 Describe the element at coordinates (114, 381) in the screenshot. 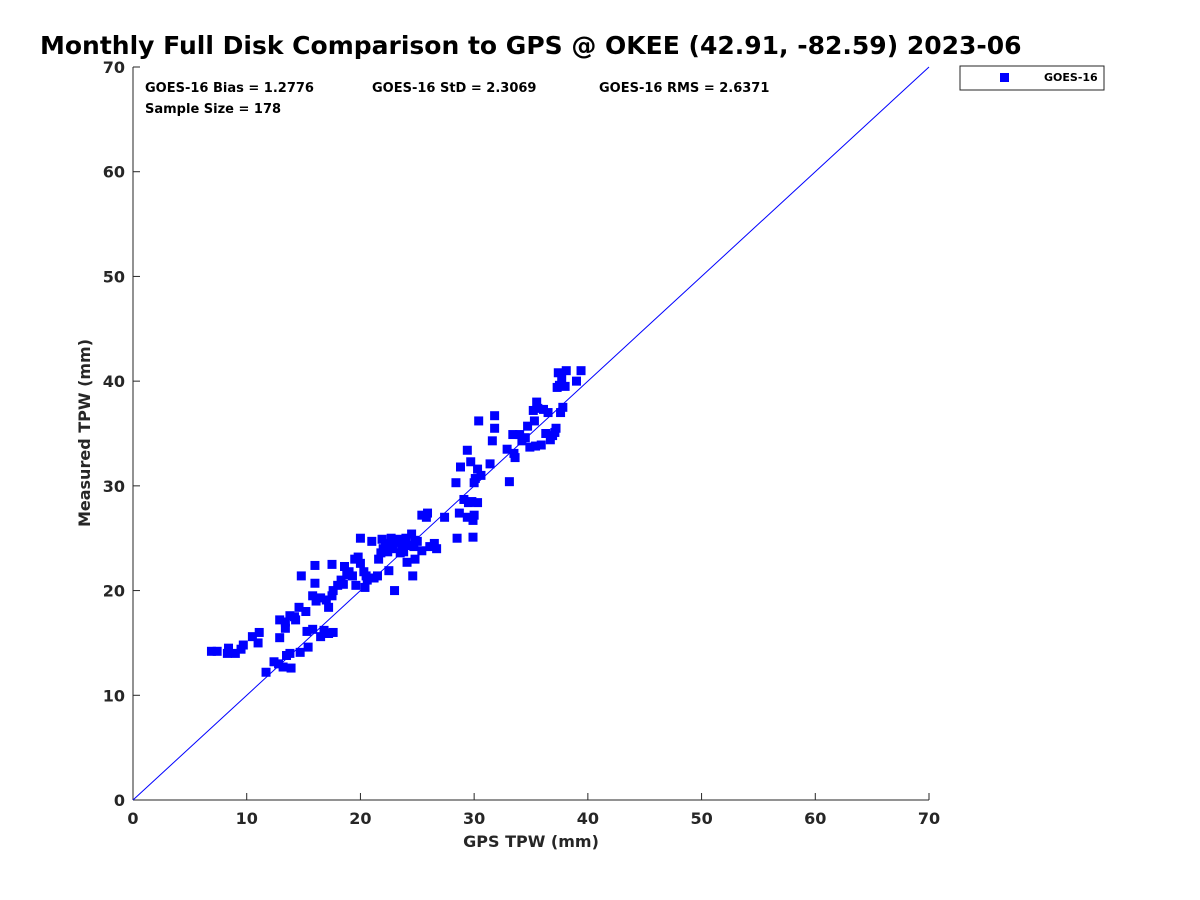

I see `y-tick-label: 40` at that location.